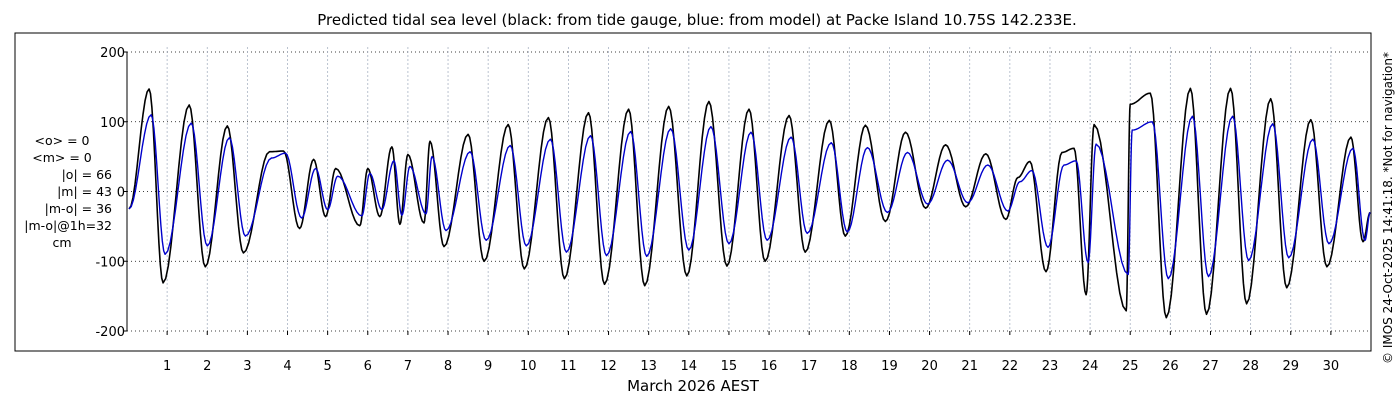  I want to click on x-tick-label: 4, so click(287, 366).